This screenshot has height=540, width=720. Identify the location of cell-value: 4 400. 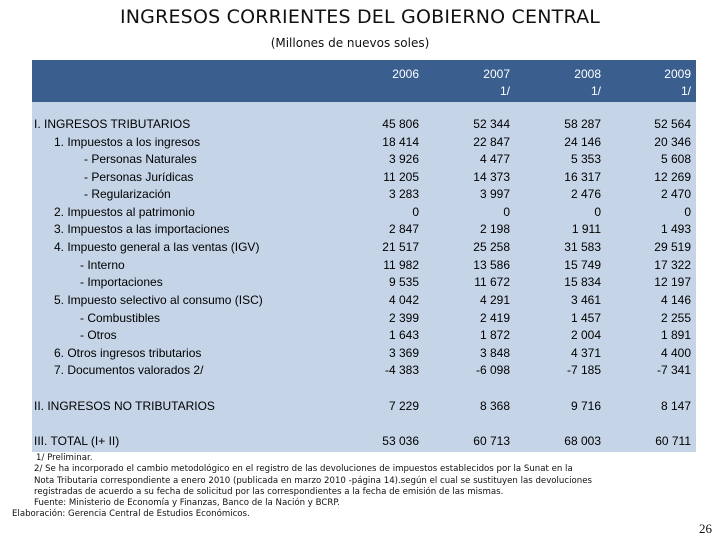
(675, 353).